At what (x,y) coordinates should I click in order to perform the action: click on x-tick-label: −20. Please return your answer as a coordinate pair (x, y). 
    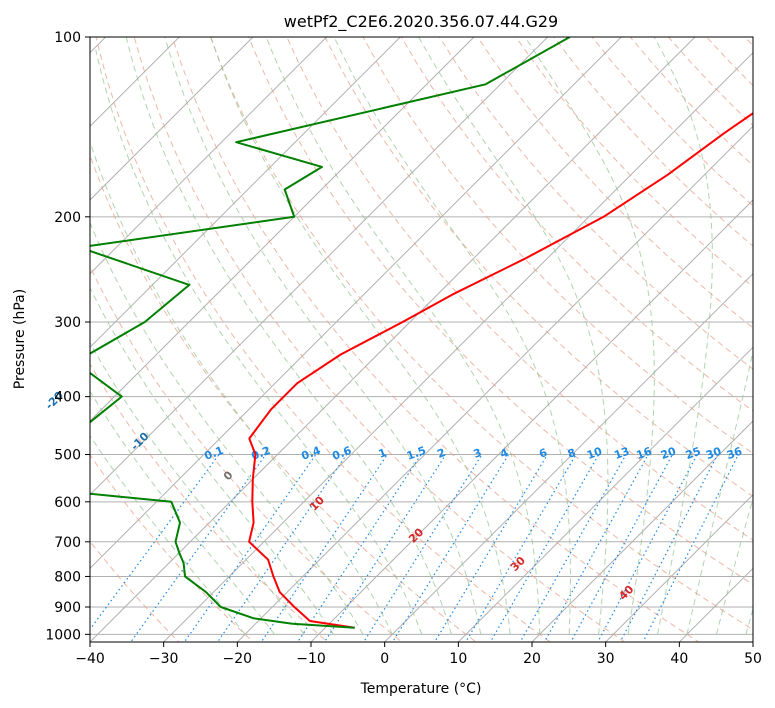
    Looking at the image, I should click on (238, 659).